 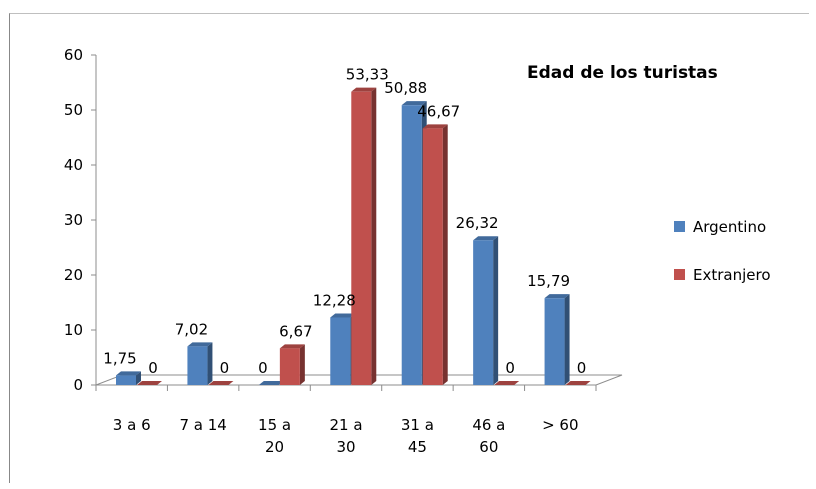 What do you see at coordinates (438, 111) in the screenshot?
I see `data-label-extranjero-4: 46,67` at bounding box center [438, 111].